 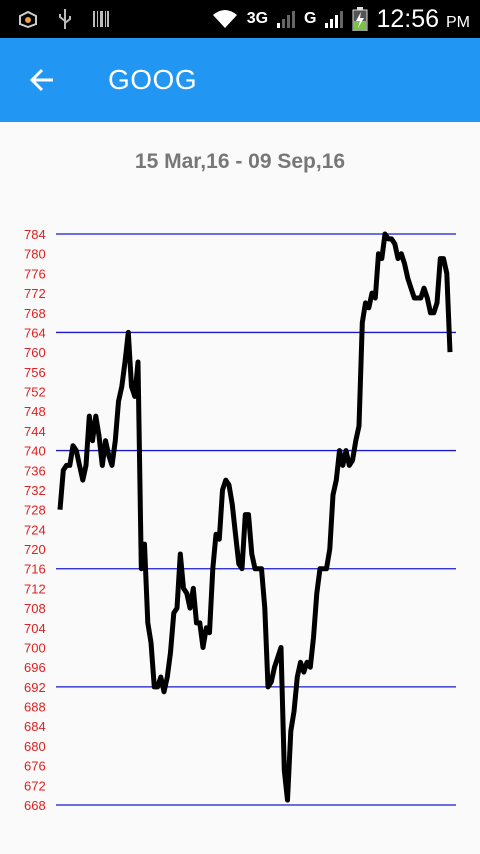 What do you see at coordinates (35, 608) in the screenshot?
I see `y-tick-label: 708` at bounding box center [35, 608].